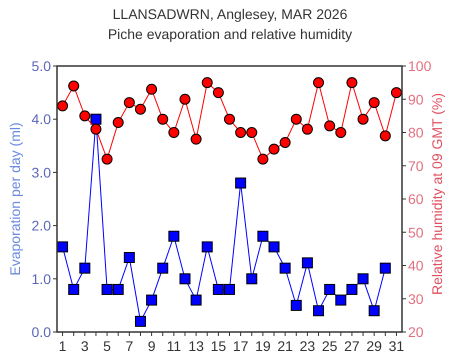 This screenshot has width=463, height=360. Describe the element at coordinates (196, 346) in the screenshot. I see `x-tick-label: 13` at that location.